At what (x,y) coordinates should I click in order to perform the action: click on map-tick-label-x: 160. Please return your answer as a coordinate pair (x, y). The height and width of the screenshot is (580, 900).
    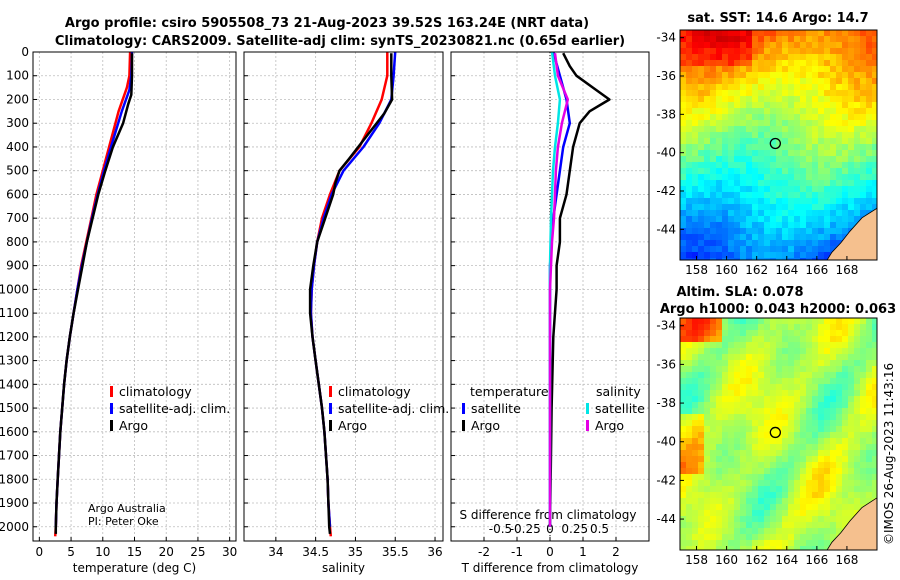
    Looking at the image, I should click on (726, 560).